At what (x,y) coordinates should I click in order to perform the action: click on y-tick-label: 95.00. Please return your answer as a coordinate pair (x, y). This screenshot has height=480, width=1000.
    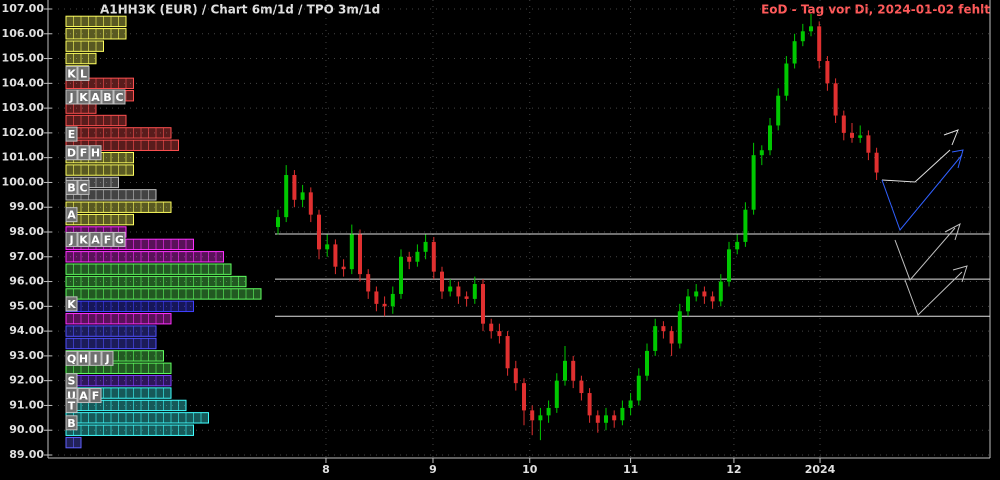
    Looking at the image, I should click on (26, 305).